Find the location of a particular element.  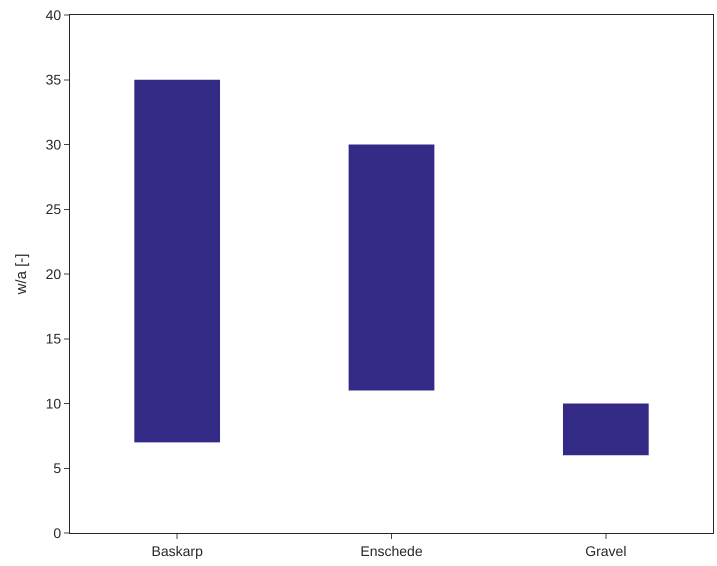

x-tick-label: Gravel is located at coordinates (605, 550).